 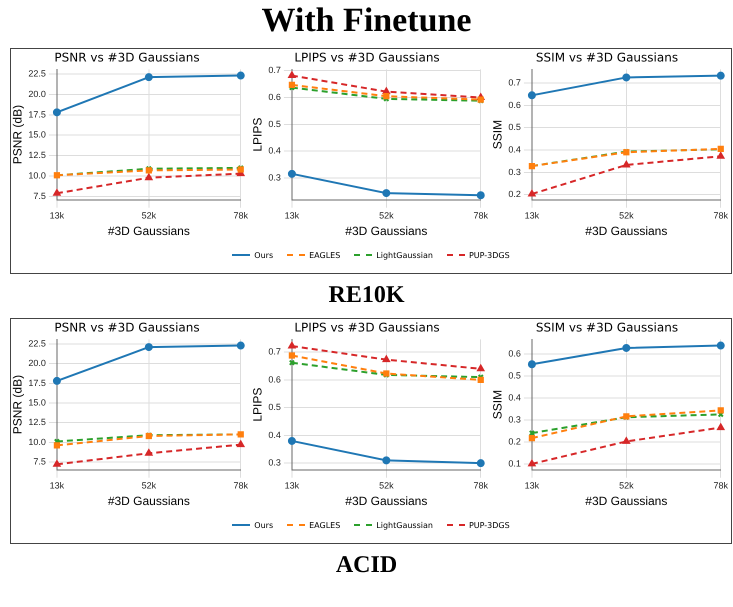 I want to click on text: ACID, so click(x=366, y=565).